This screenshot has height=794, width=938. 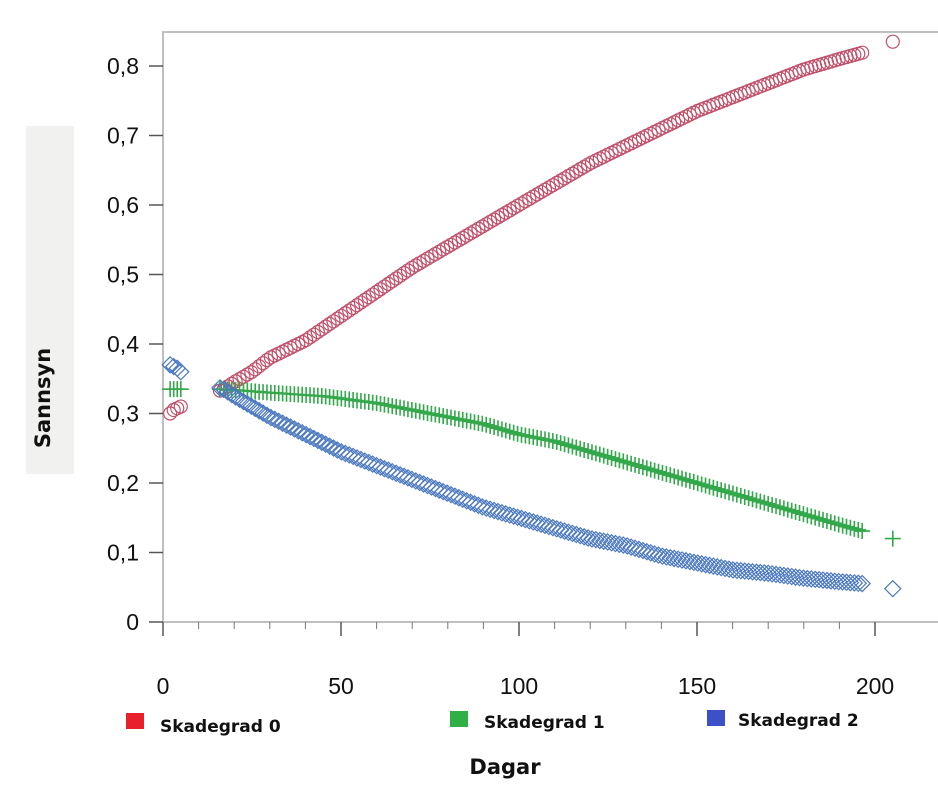 What do you see at coordinates (220, 727) in the screenshot?
I see `legend-label: Skadegrad 0` at bounding box center [220, 727].